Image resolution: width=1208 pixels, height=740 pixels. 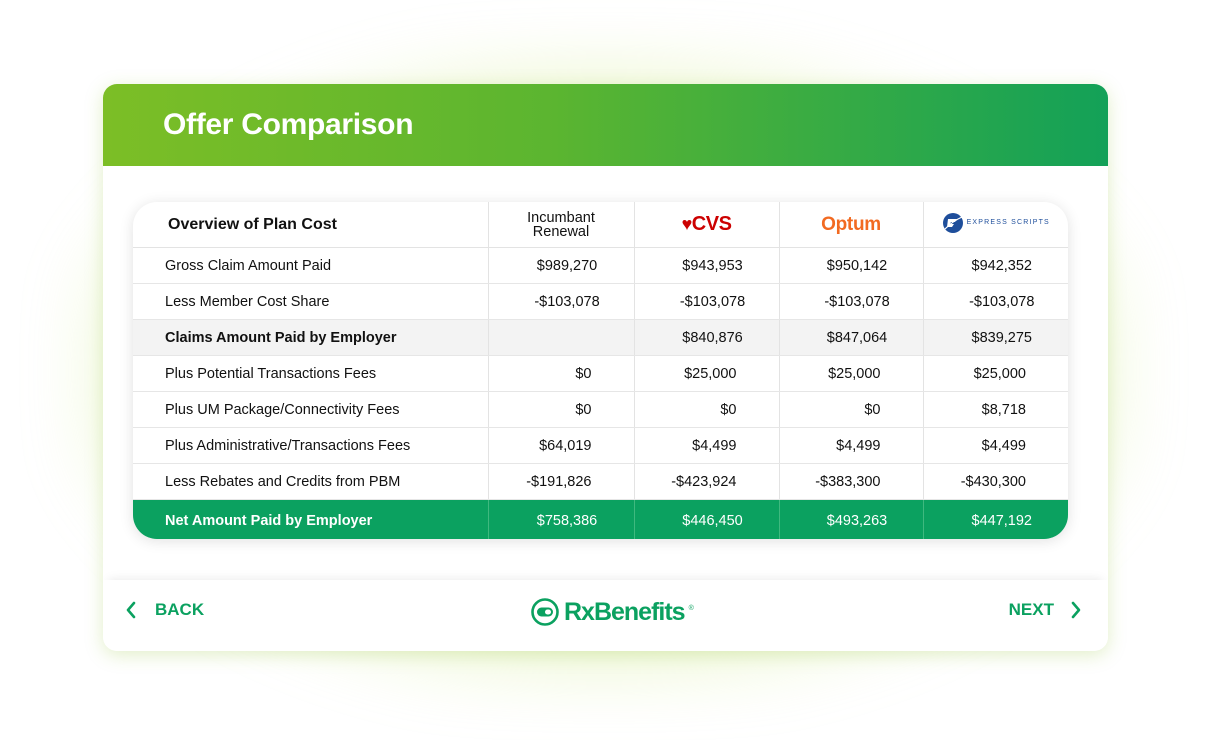 What do you see at coordinates (131, 610) in the screenshot?
I see `chevron-left-icon` at bounding box center [131, 610].